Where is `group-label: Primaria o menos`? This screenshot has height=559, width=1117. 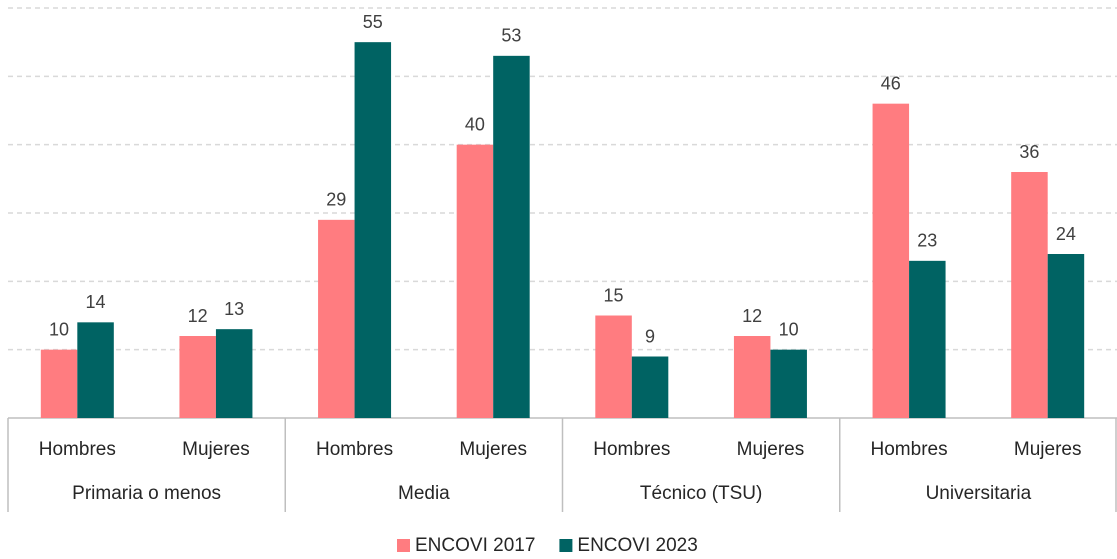
group-label: Primaria o menos is located at coordinates (146, 493).